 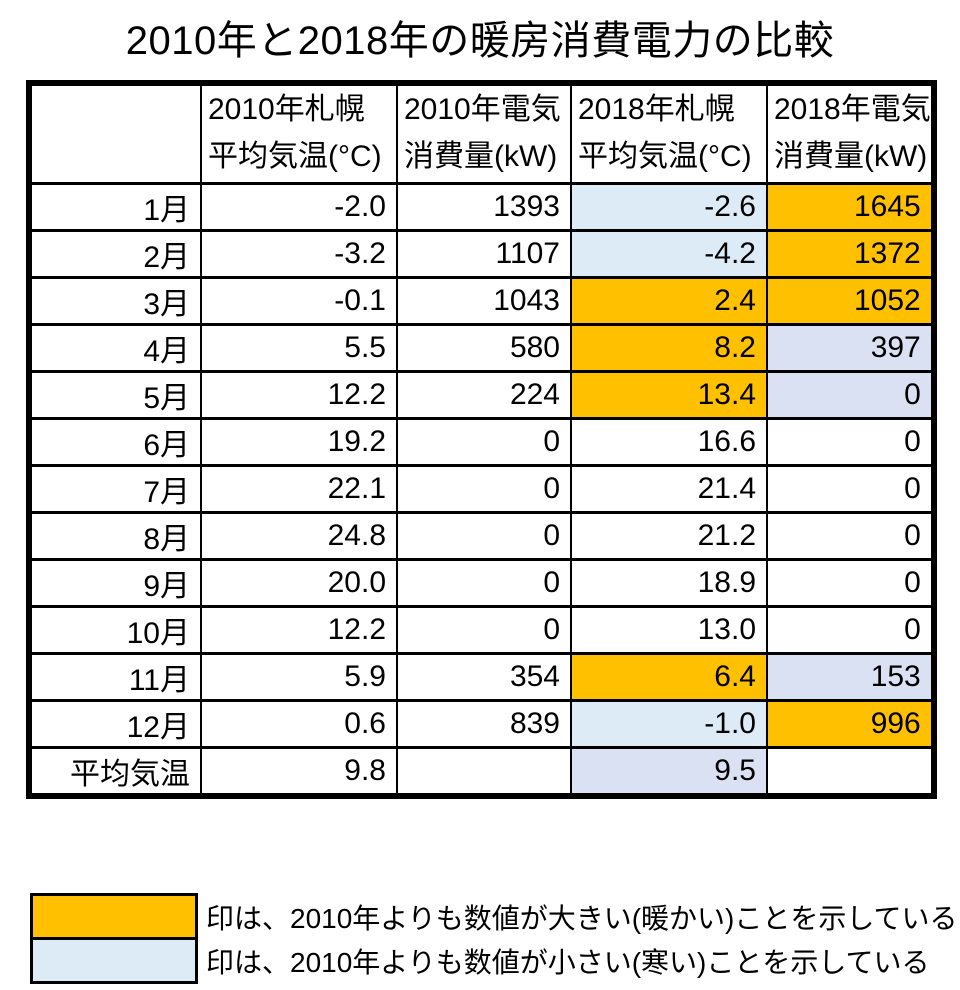 What do you see at coordinates (656, 110) in the screenshot?
I see `header-line: 2018年札幌` at bounding box center [656, 110].